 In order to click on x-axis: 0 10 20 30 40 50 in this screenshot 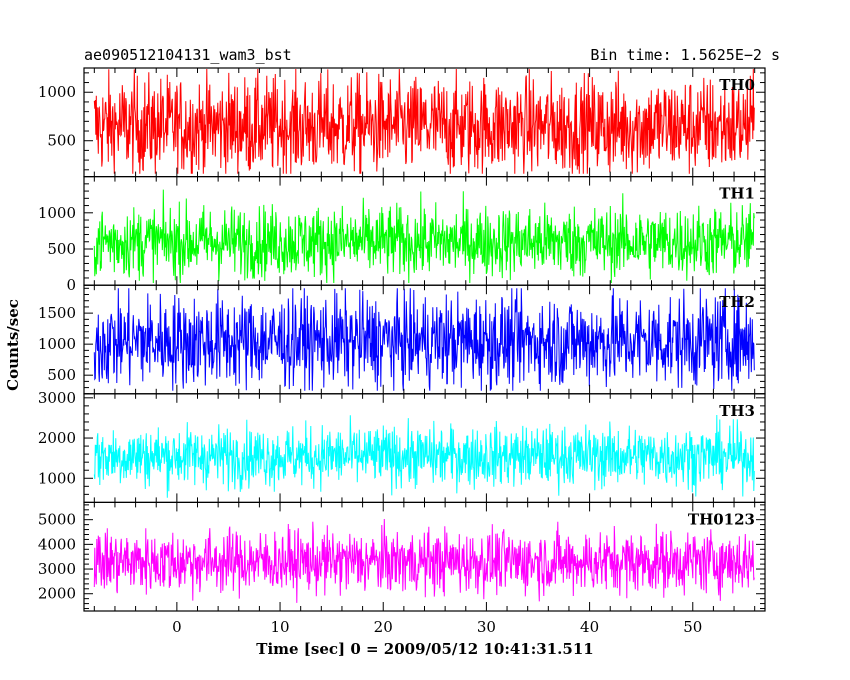, I will do `click(437, 627)`.